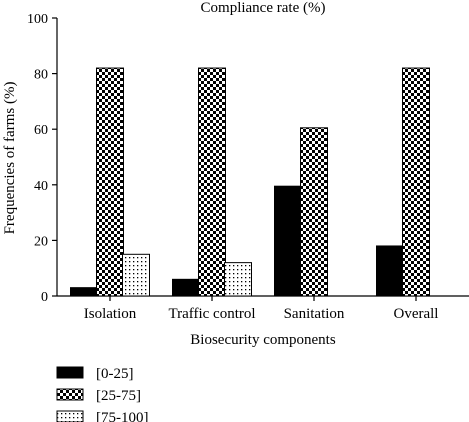 This screenshot has width=469, height=422. Describe the element at coordinates (41, 75) in the screenshot. I see `y-tick-label: 80` at that location.